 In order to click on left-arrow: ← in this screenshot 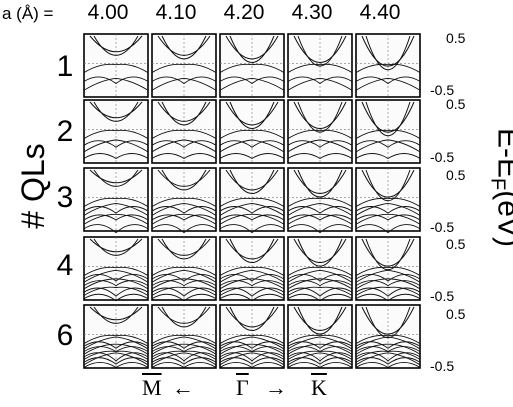, I will do `click(183, 387)`.